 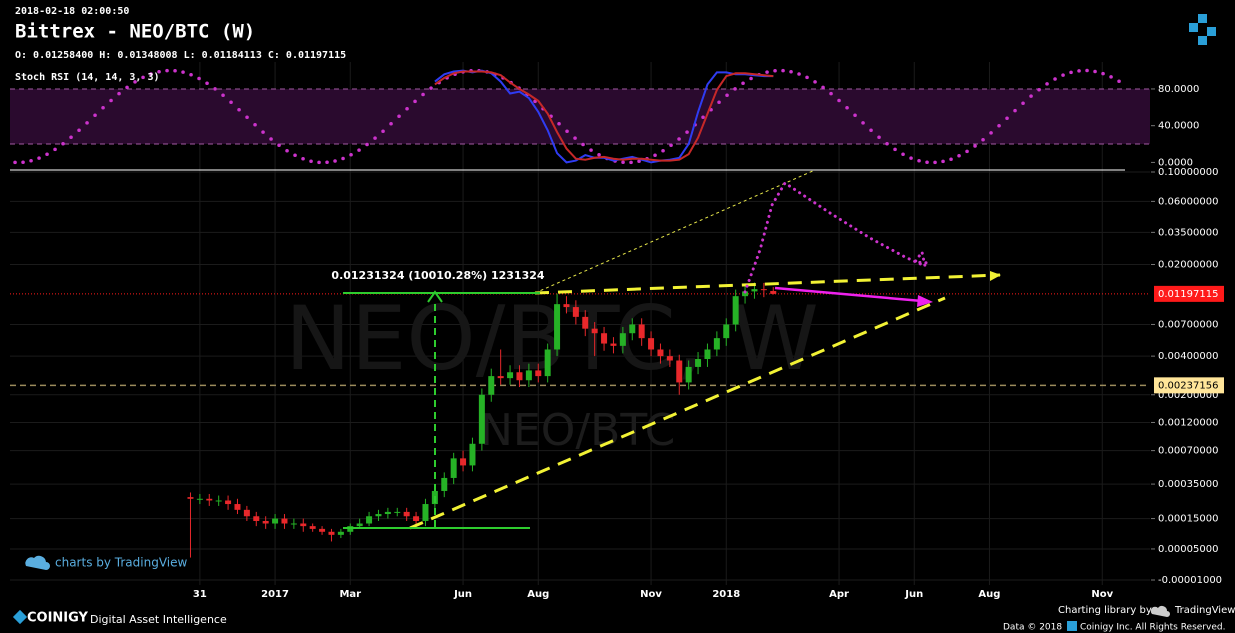 I want to click on x-tick-label: Mar, so click(x=350, y=594).